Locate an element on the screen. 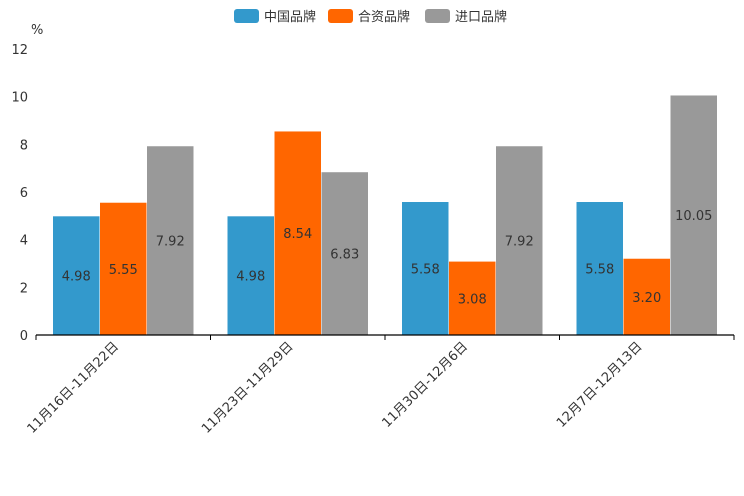  legend-label-1: 中国品牌 is located at coordinates (290, 17).